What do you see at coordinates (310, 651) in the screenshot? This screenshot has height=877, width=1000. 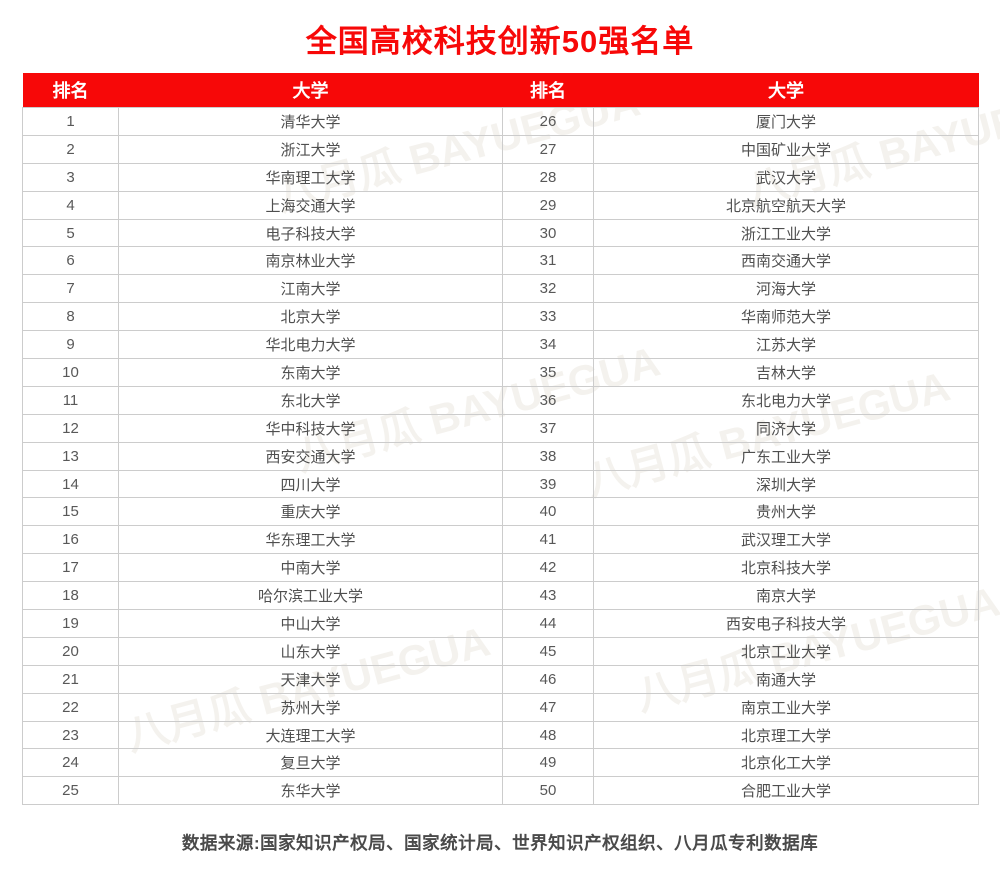 I see `university-cell: 山东大学` at bounding box center [310, 651].